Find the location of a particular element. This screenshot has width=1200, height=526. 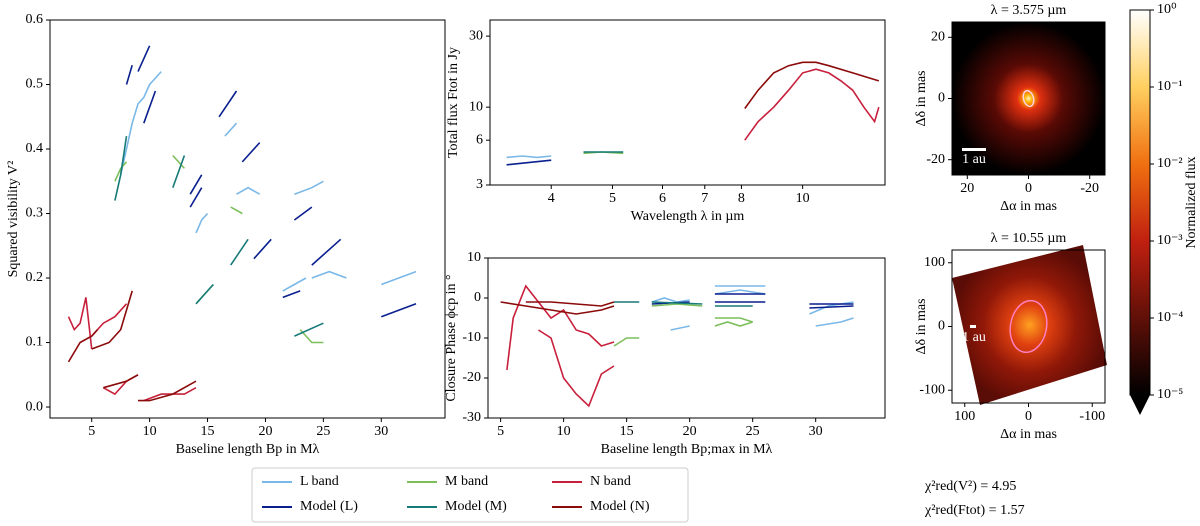

colorbar-tick-label: 10⁻¹ is located at coordinates (1170, 86).